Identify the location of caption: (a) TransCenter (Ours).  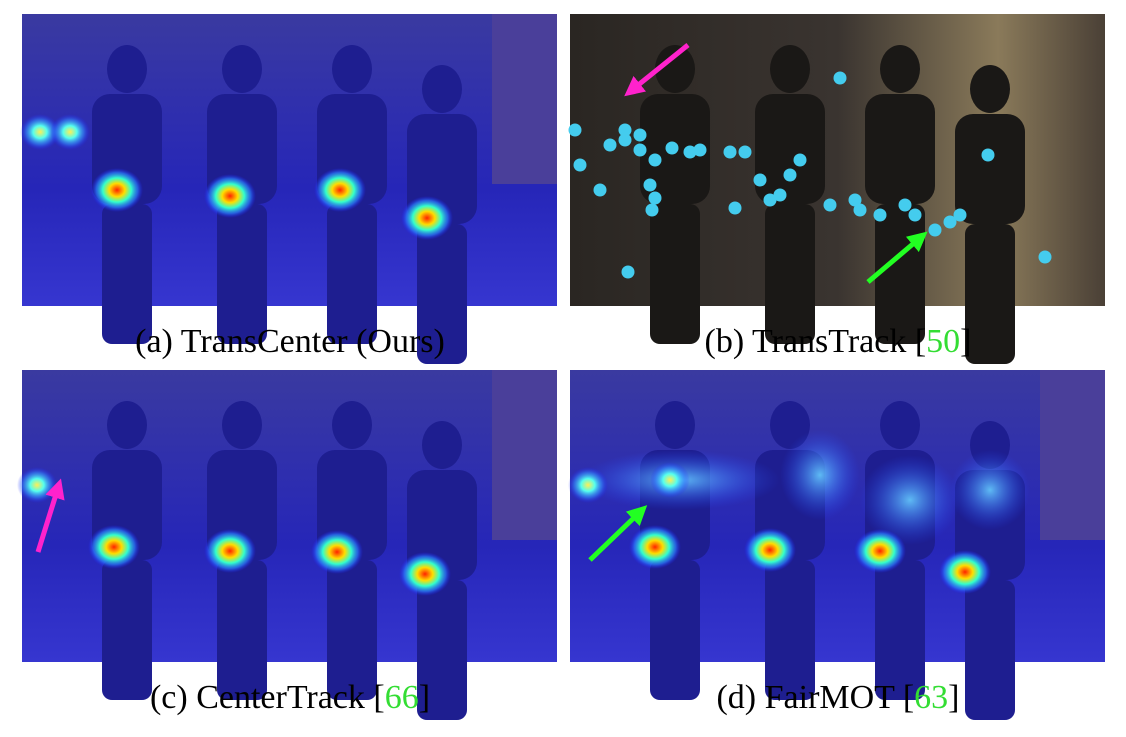
(290, 341).